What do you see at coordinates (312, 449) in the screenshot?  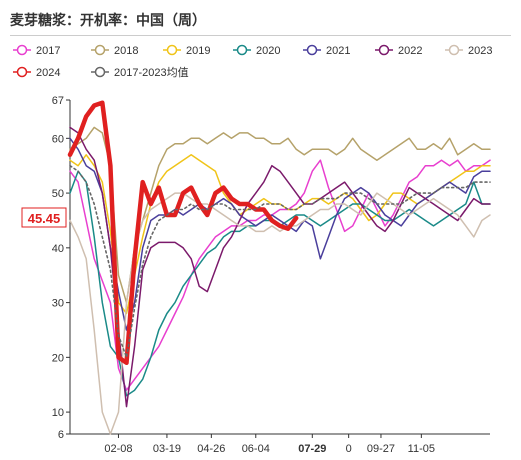 I see `x-tick-label: 07-29` at bounding box center [312, 449].